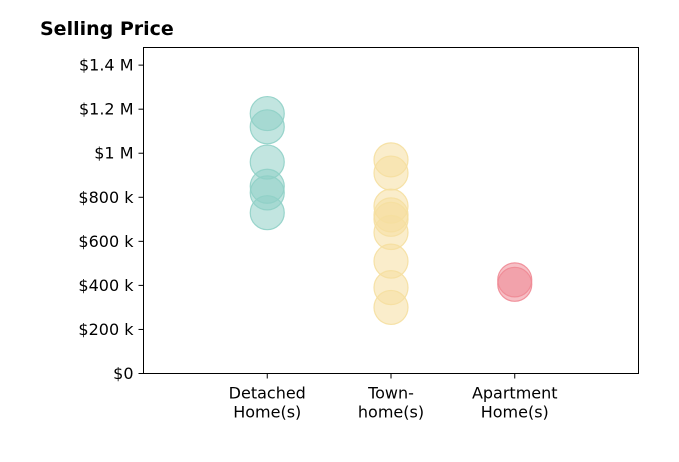 The image size is (679, 462). What do you see at coordinates (390, 393) in the screenshot?
I see `x-tick-label-line: Town-` at bounding box center [390, 393].